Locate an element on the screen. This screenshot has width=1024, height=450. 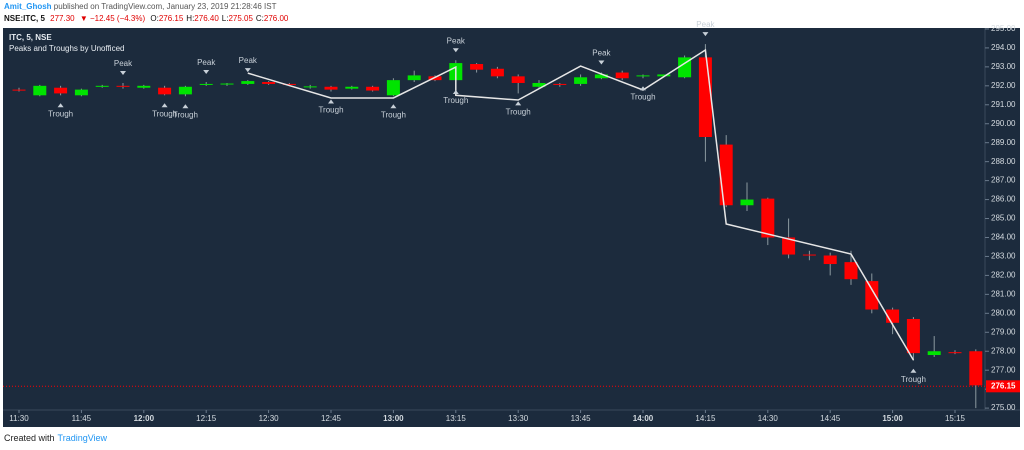
y-tick-label: 277.00 is located at coordinates (1003, 369).